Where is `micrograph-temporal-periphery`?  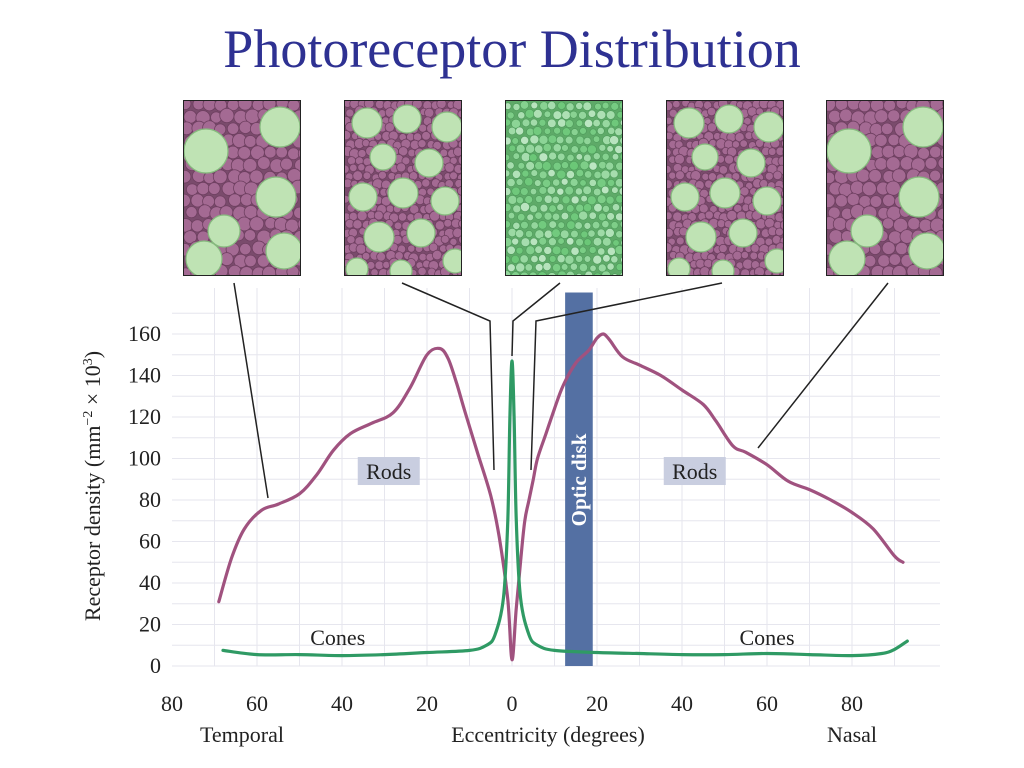
micrograph-temporal-periphery is located at coordinates (242, 188).